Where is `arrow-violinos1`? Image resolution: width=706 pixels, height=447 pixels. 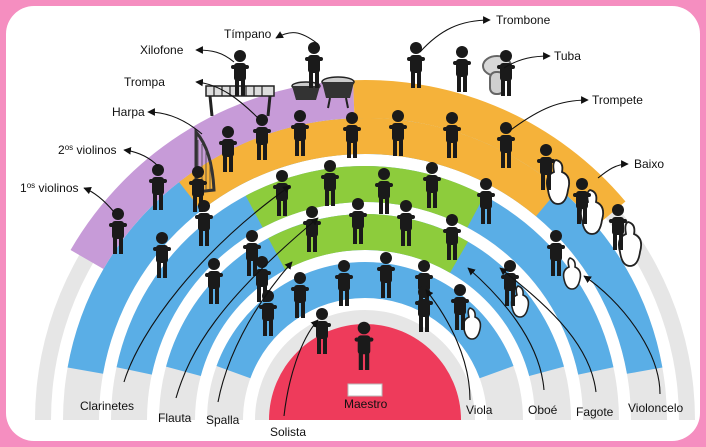 arrow-violinos1 is located at coordinates (99, 200).